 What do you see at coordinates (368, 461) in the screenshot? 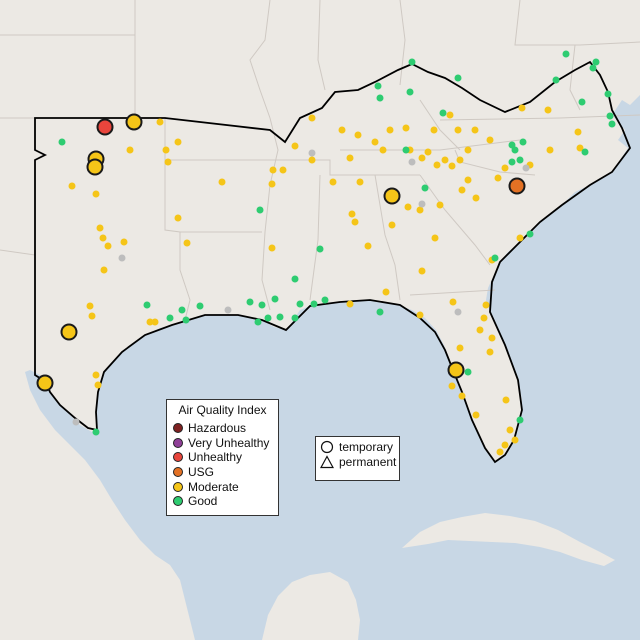
I see `shape-label-permanent: permanent` at bounding box center [368, 461].